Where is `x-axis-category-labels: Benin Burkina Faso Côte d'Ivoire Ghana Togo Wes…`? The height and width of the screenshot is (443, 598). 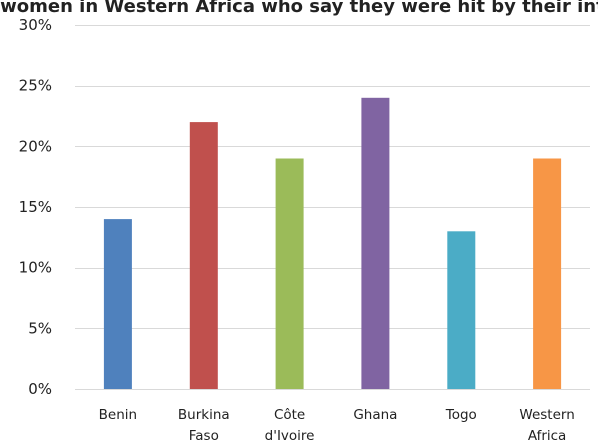 x-axis-category-labels: Benin Burkina Faso Côte d'Ivoire Ghana Togo Wes… is located at coordinates (337, 425).